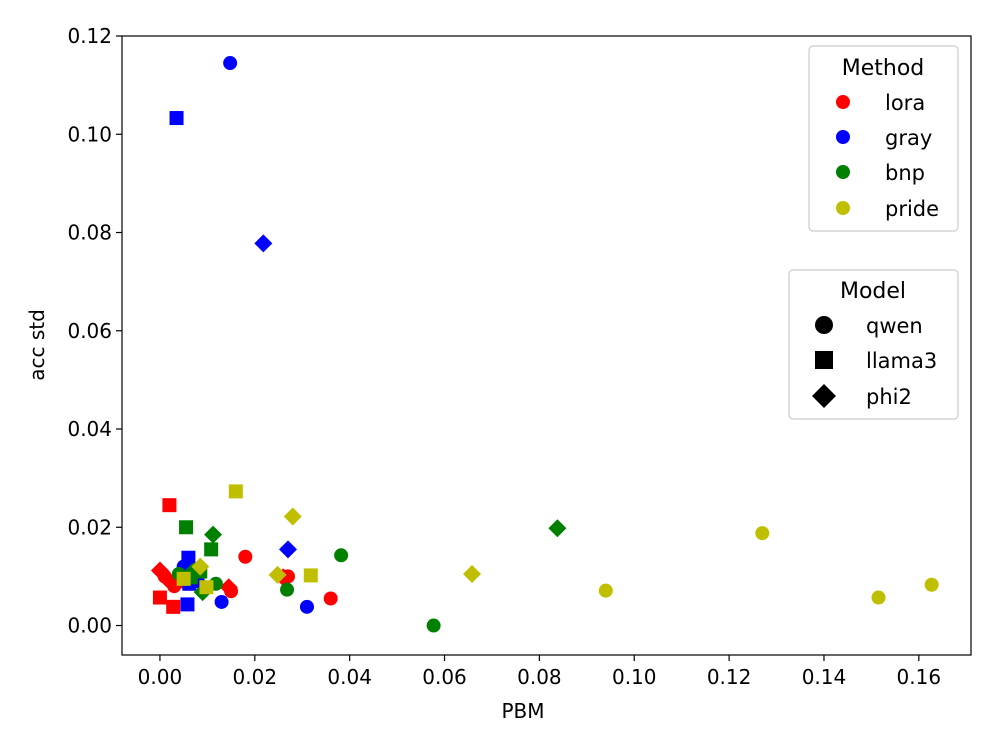 The image size is (997, 747). Describe the element at coordinates (824, 325) in the screenshot. I see `legend-marker-qwen` at that location.